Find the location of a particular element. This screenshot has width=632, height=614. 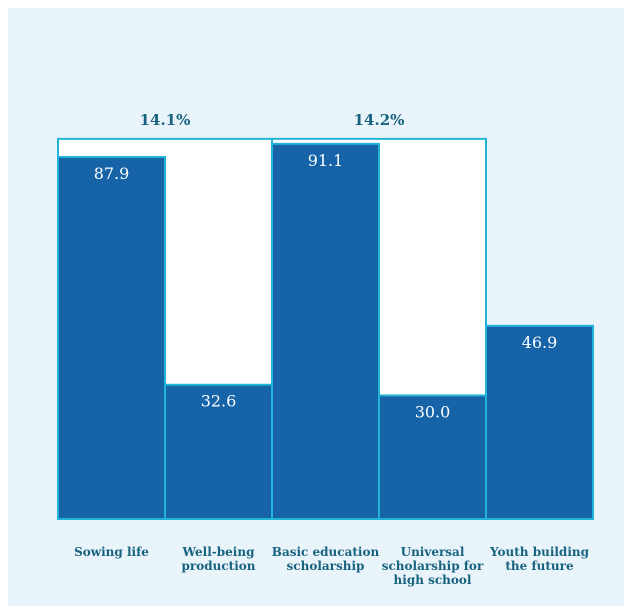

value-label-3: 91.1 is located at coordinates (326, 160).